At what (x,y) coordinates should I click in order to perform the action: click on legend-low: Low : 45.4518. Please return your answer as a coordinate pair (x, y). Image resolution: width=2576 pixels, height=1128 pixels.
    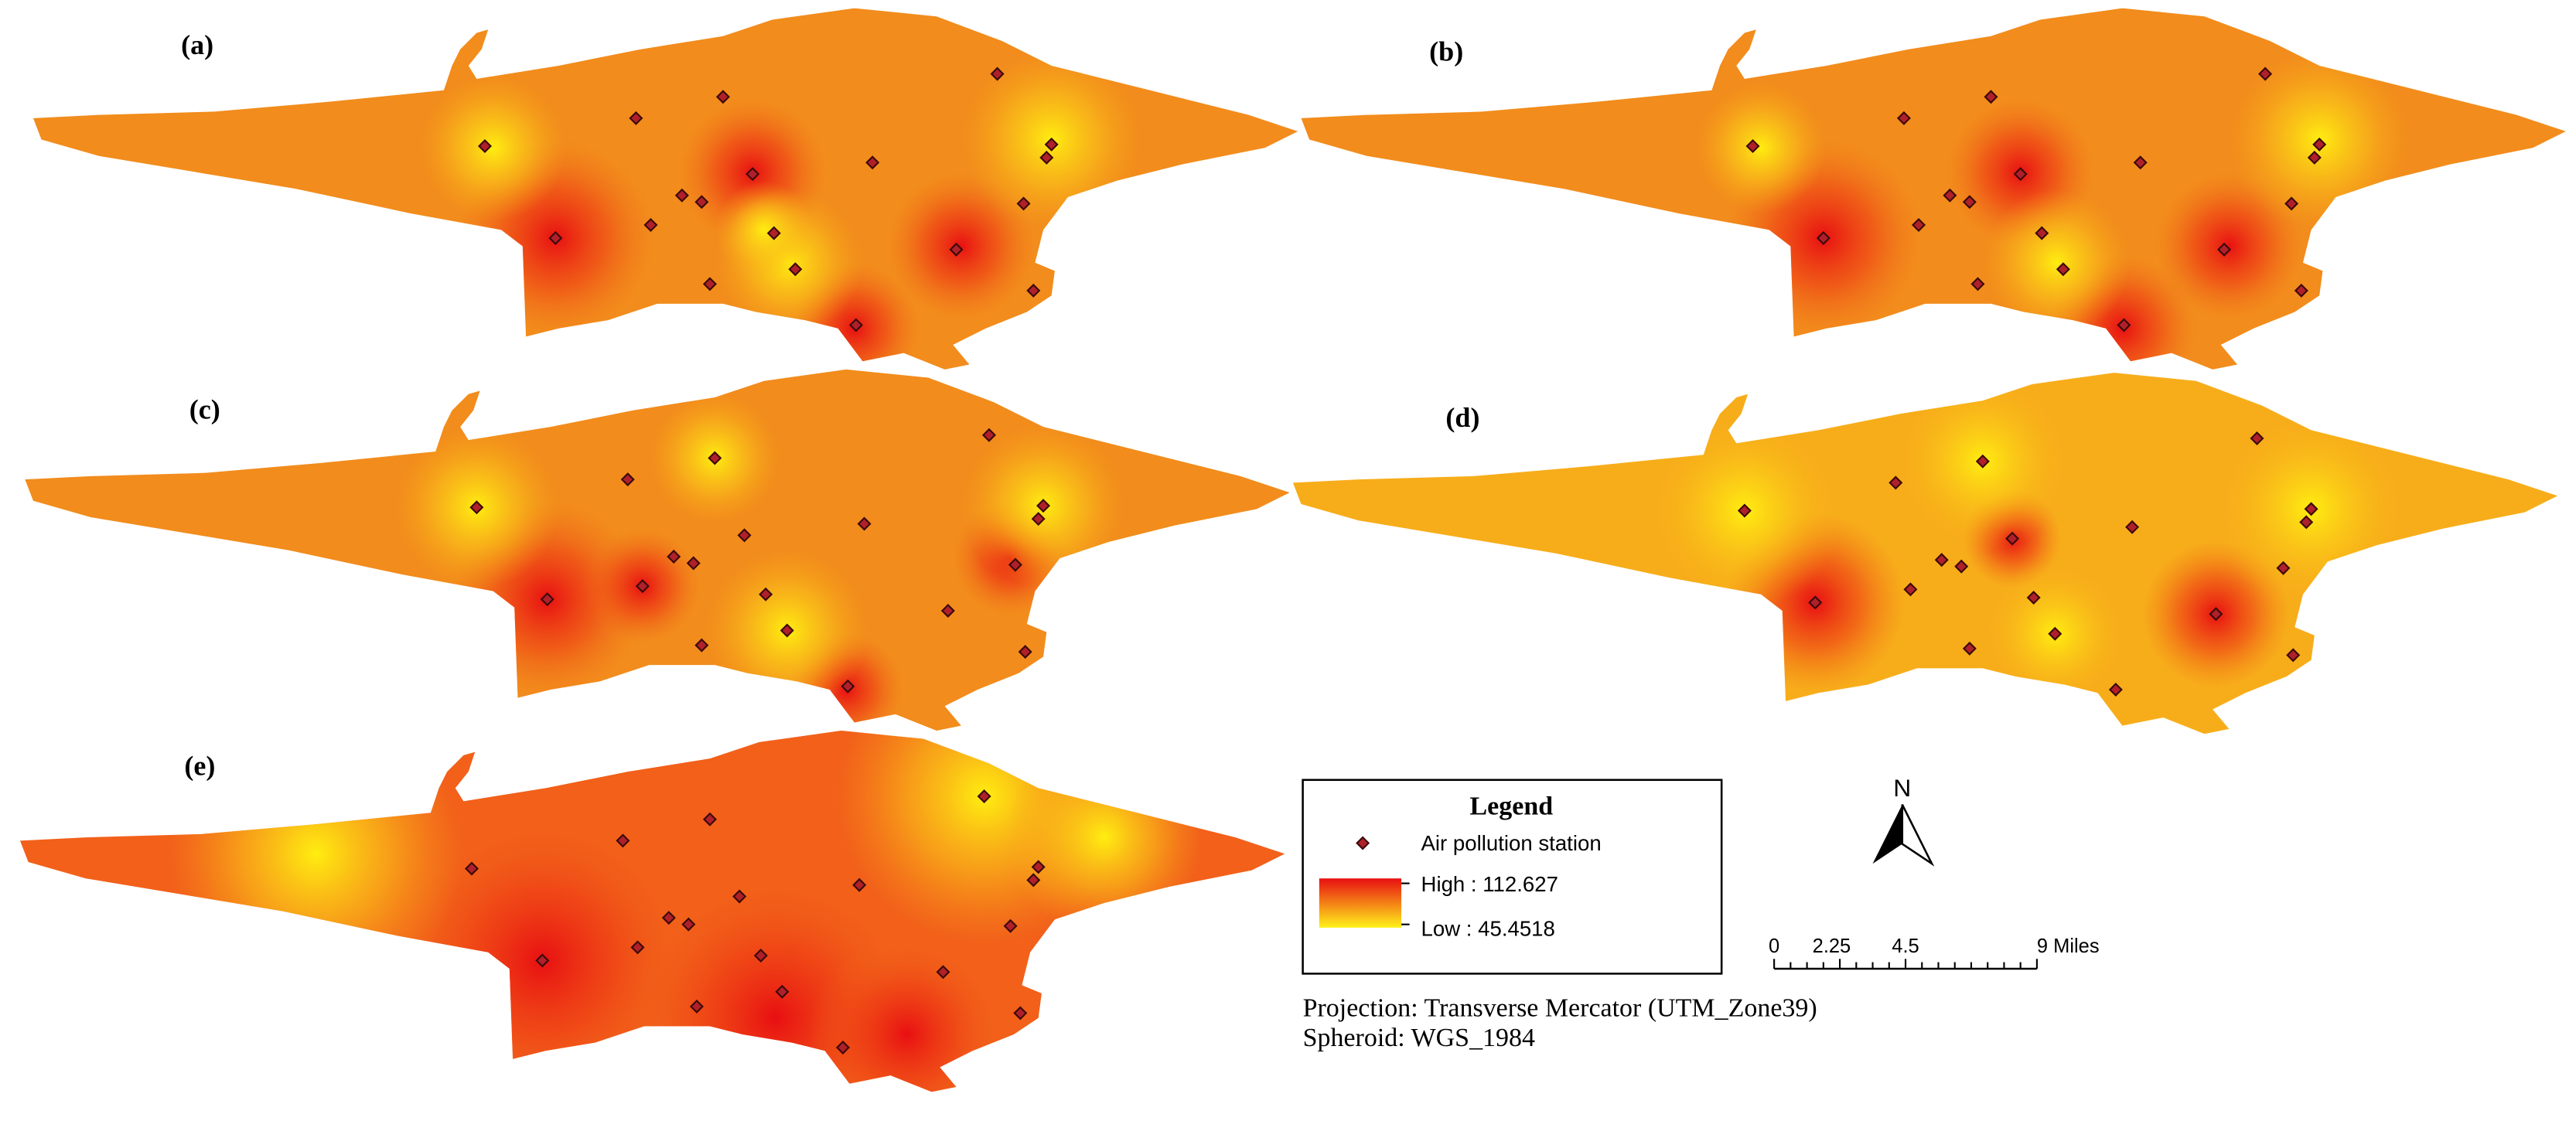
    Looking at the image, I should click on (1488, 929).